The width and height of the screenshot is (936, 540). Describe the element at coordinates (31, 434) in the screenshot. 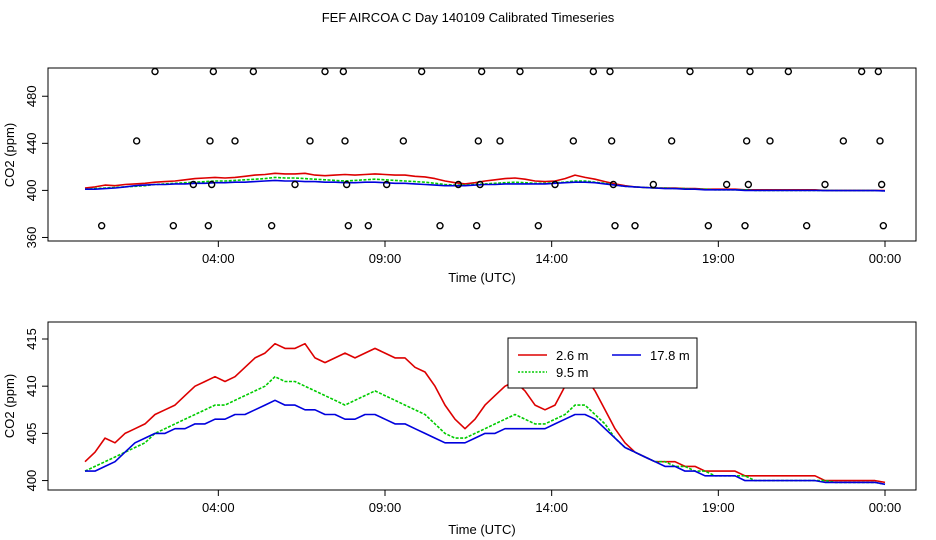

I see `y-tick-label: 405` at that location.